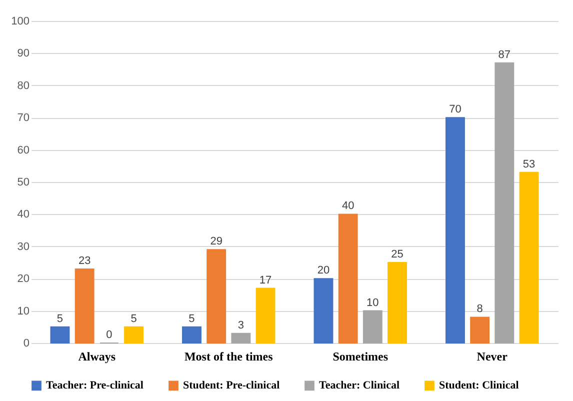  What do you see at coordinates (492, 357) in the screenshot?
I see `x-tick-label: Never` at bounding box center [492, 357].